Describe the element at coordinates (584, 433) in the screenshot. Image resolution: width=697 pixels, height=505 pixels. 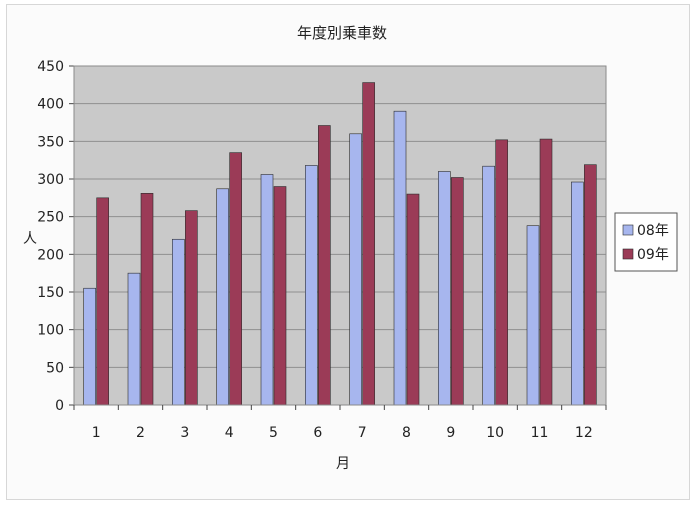
I see `x-tick-label: 12` at that location.